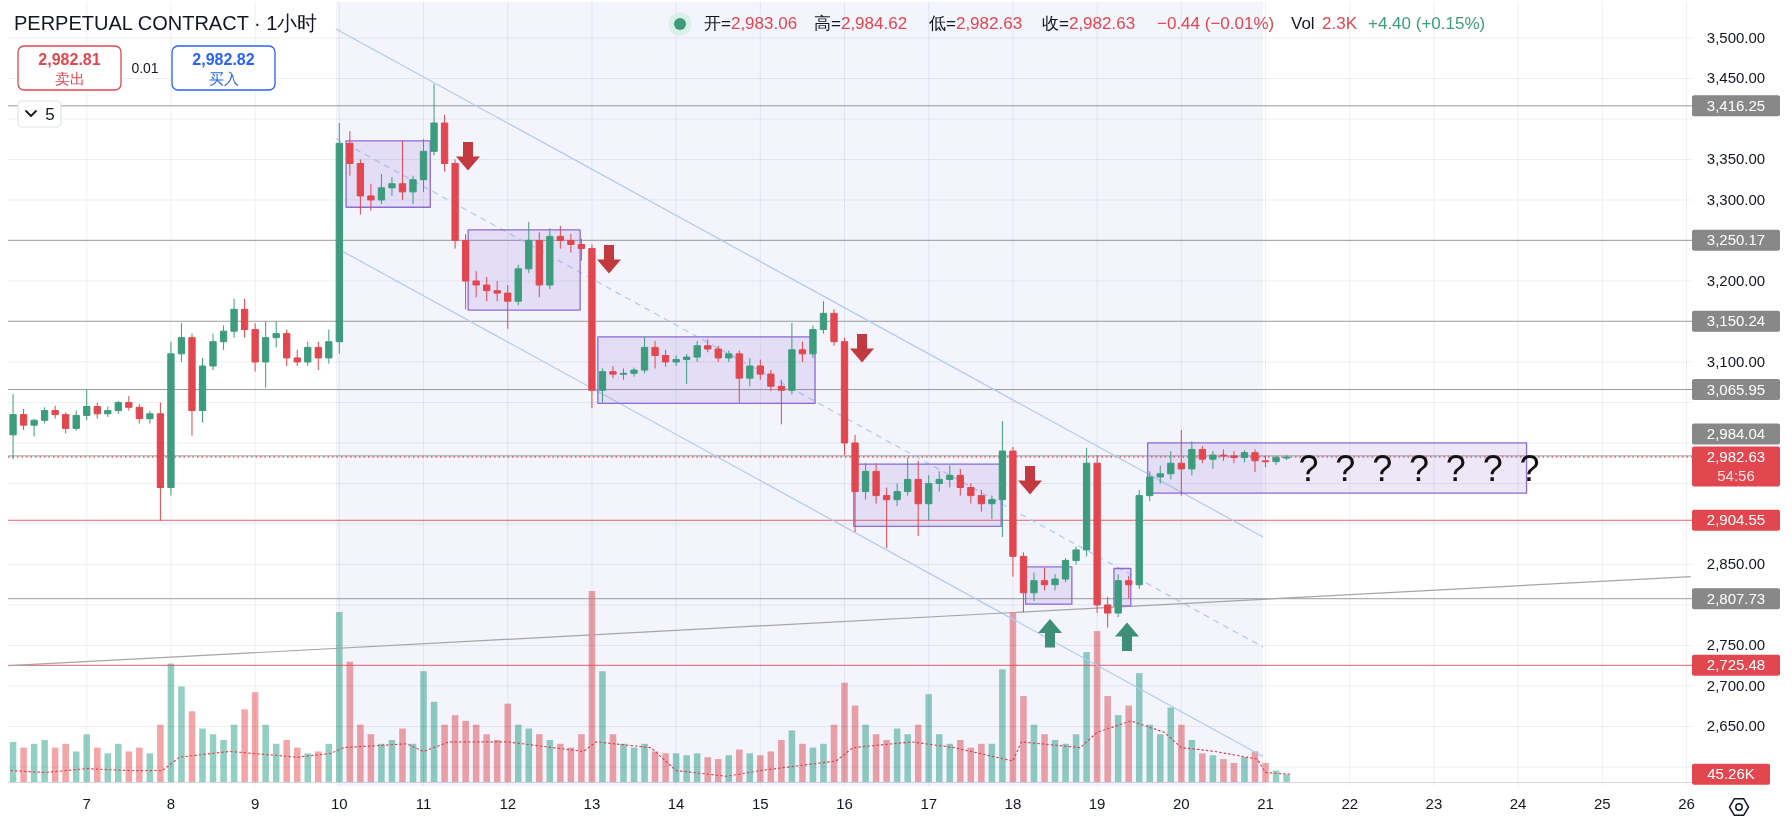 The height and width of the screenshot is (828, 1792). Describe the element at coordinates (1736, 645) in the screenshot. I see `y-tick-label: 2,750.00` at that location.